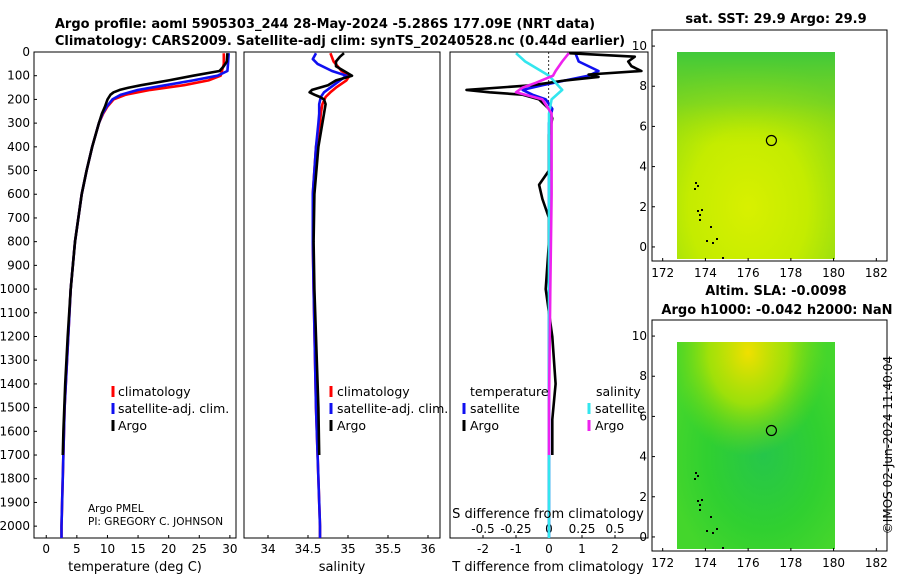  Describe the element at coordinates (427, 549) in the screenshot. I see `x-tick-label: 36` at that location.